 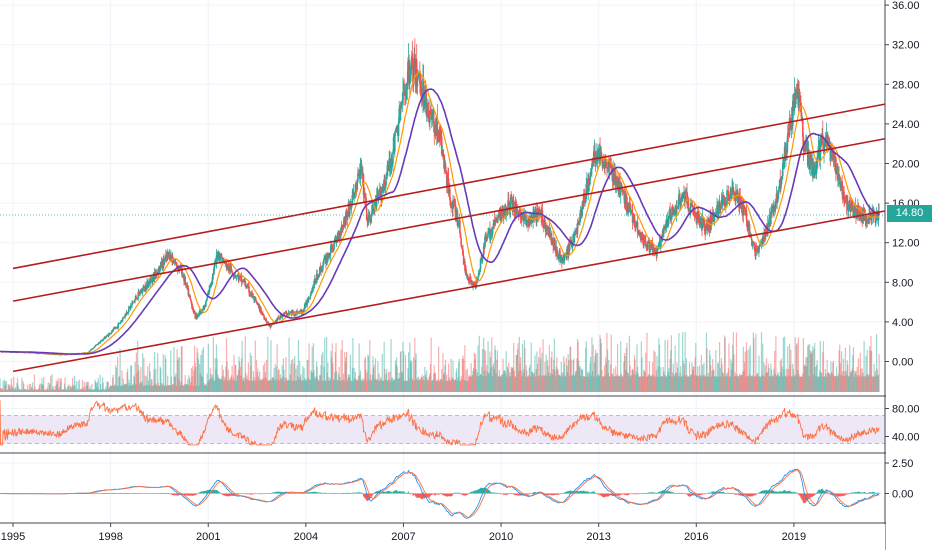 What do you see at coordinates (442, 430) in the screenshot?
I see `rsi-band` at bounding box center [442, 430].